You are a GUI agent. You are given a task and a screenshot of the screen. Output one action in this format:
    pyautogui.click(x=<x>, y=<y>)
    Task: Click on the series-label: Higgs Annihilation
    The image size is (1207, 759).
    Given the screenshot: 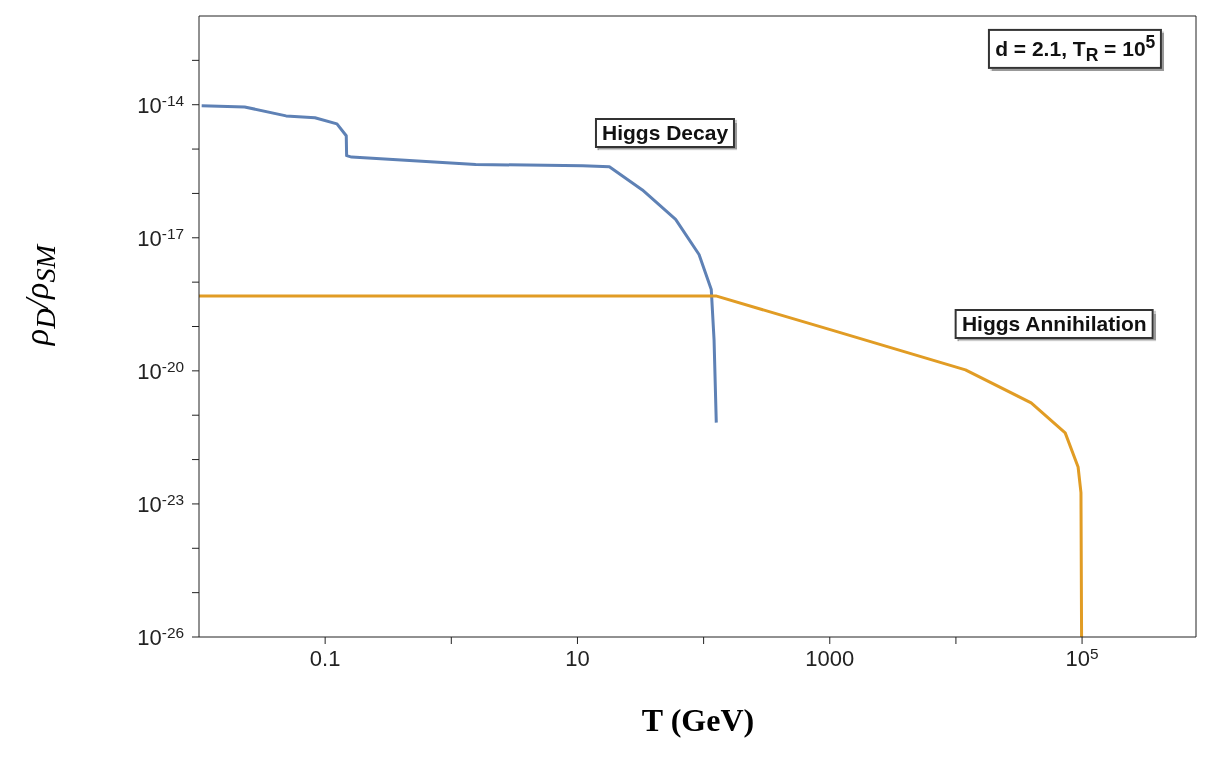 What is the action you would take?
    pyautogui.click(x=1054, y=324)
    